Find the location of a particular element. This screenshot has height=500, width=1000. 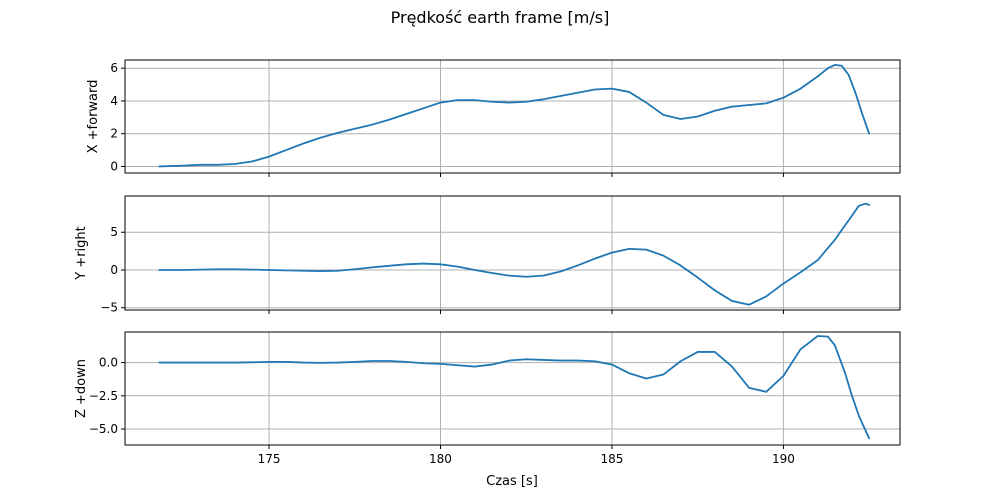

x-axis-label: Czas [s] is located at coordinates (512, 481).